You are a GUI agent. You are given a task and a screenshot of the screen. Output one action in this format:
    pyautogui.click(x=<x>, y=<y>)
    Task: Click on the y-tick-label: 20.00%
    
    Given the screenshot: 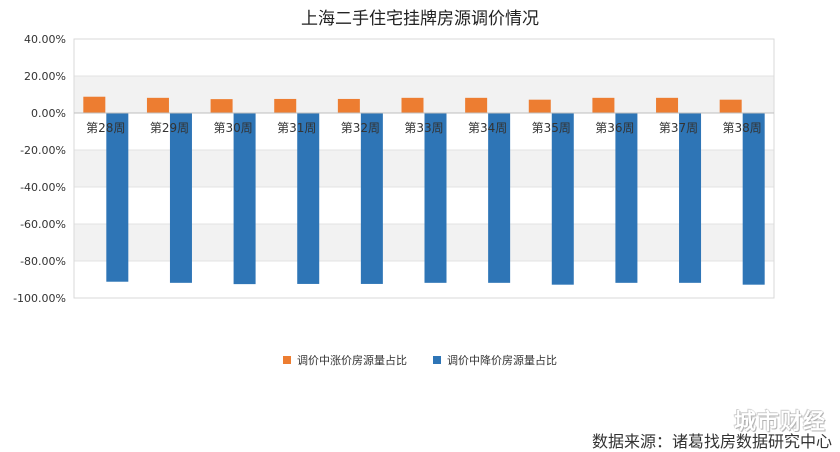 What is the action you would take?
    pyautogui.click(x=45, y=76)
    